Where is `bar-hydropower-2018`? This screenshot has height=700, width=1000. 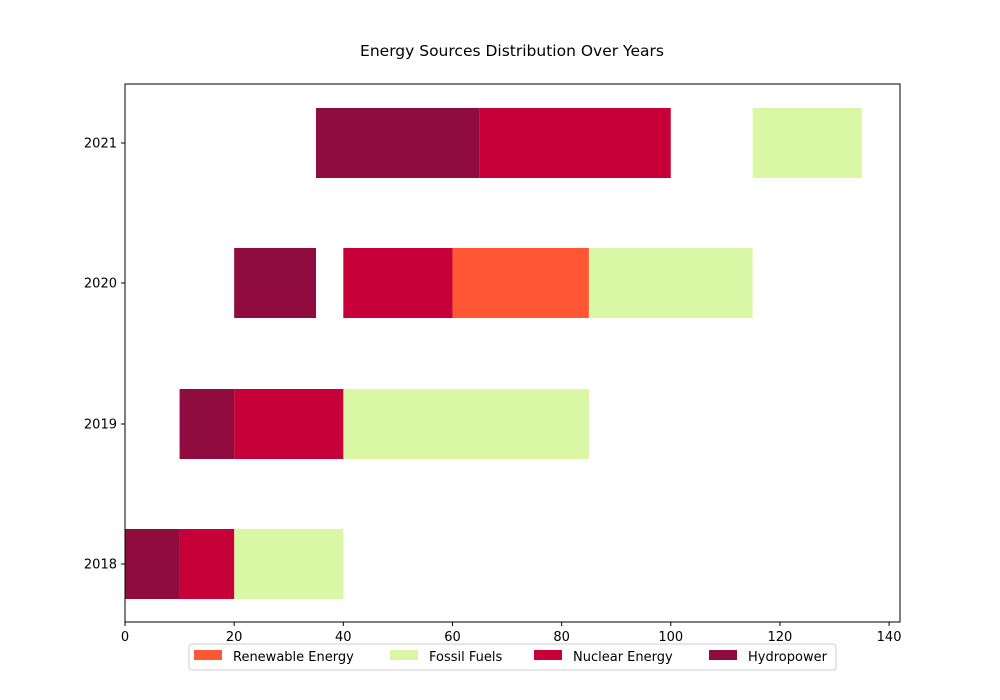 bar-hydropower-2018 is located at coordinates (152, 564).